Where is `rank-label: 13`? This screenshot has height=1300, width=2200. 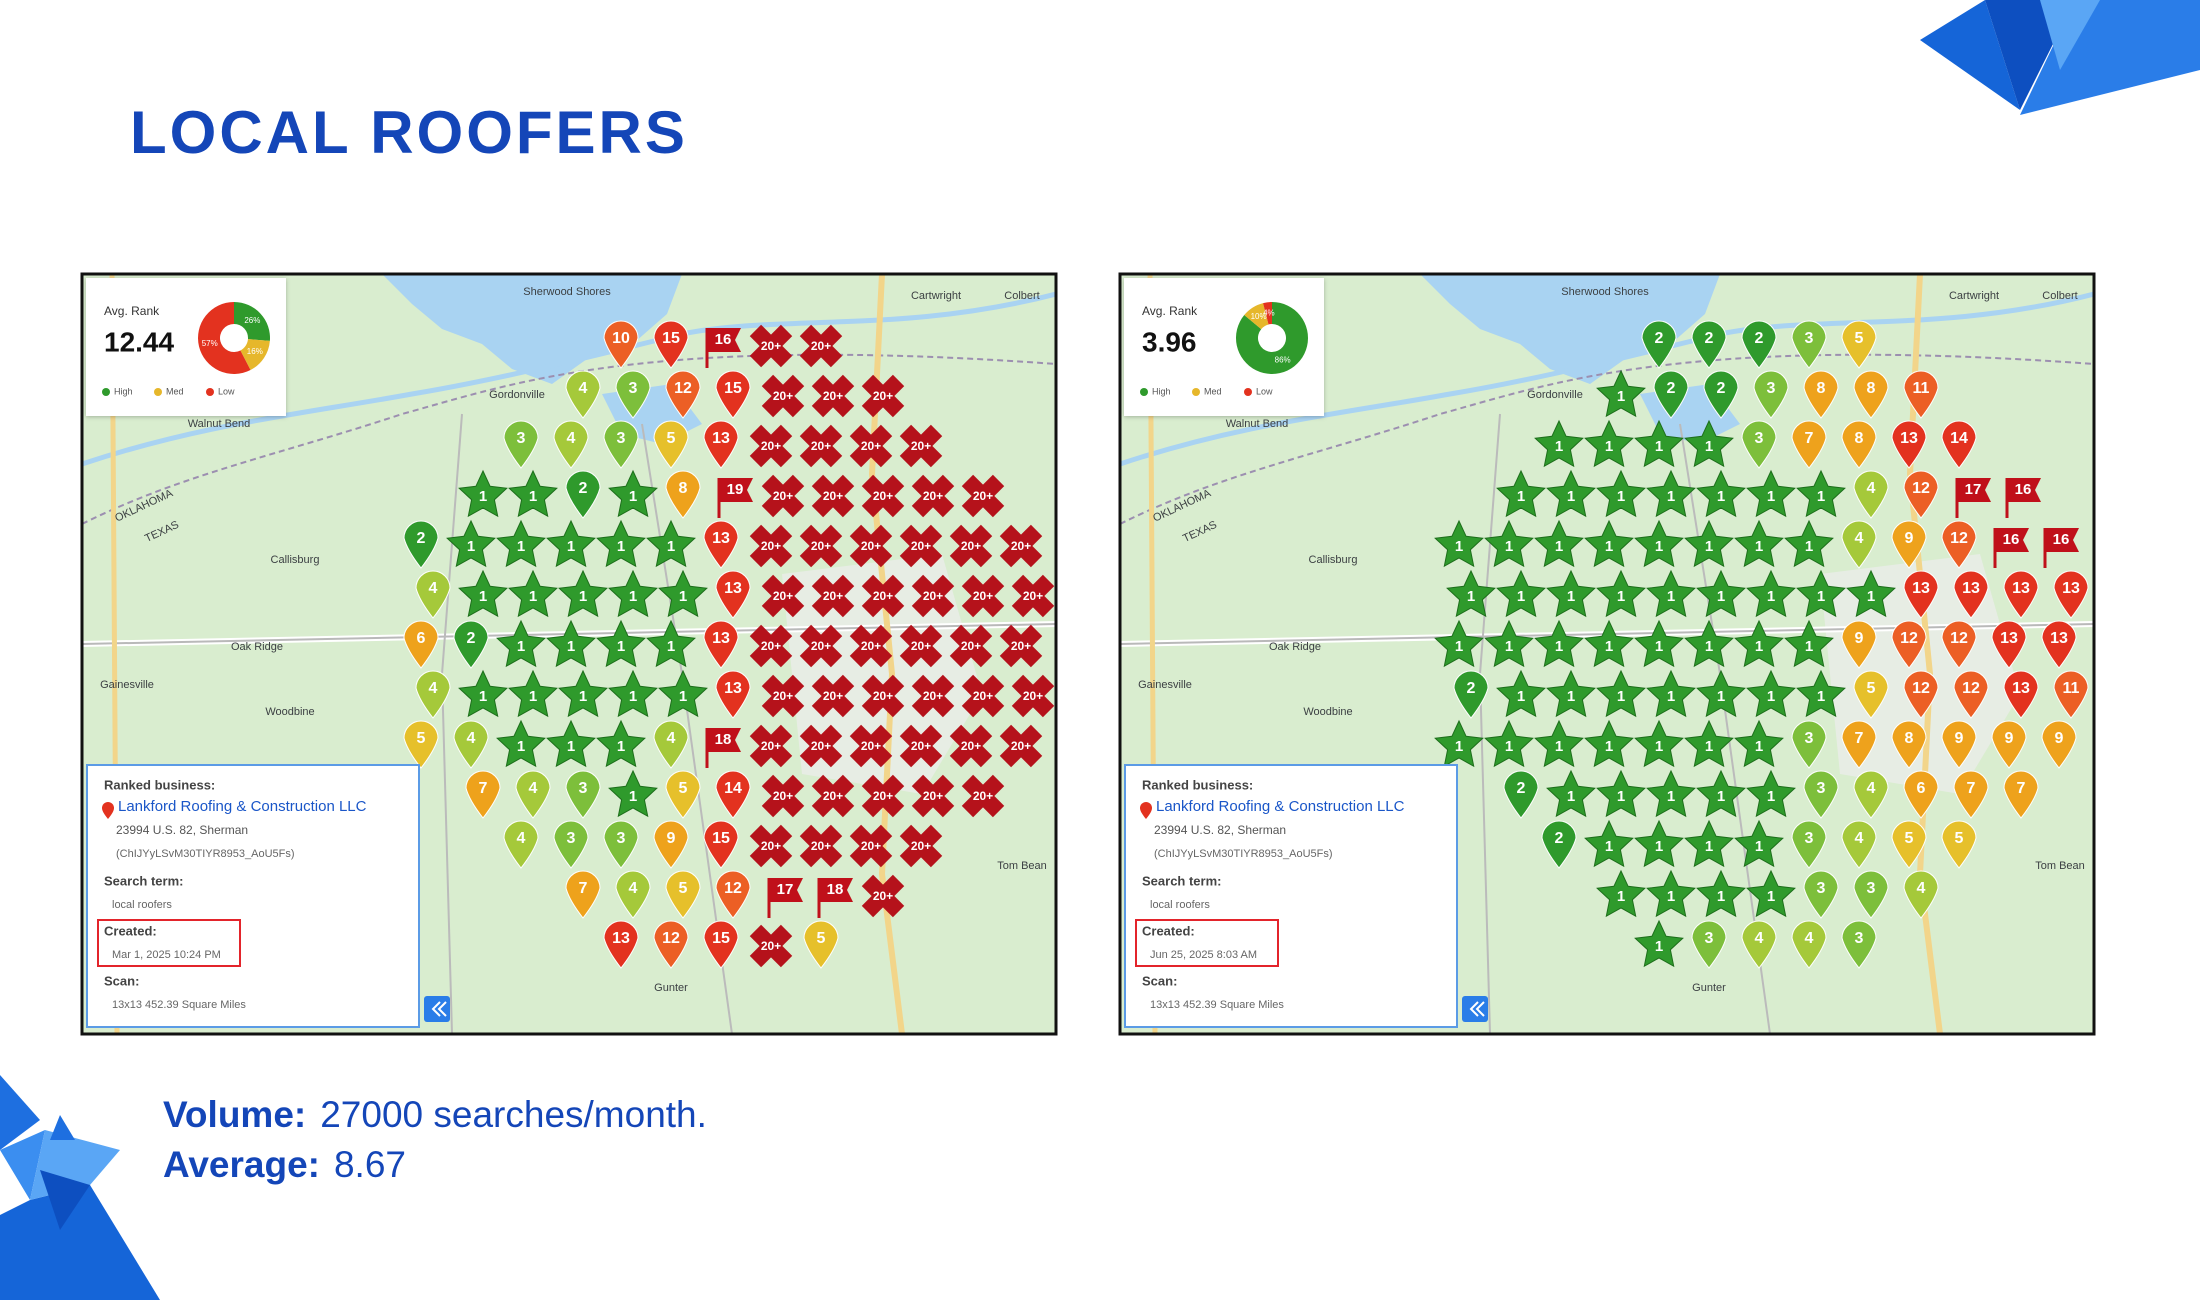 rank-label: 13 is located at coordinates (1971, 588).